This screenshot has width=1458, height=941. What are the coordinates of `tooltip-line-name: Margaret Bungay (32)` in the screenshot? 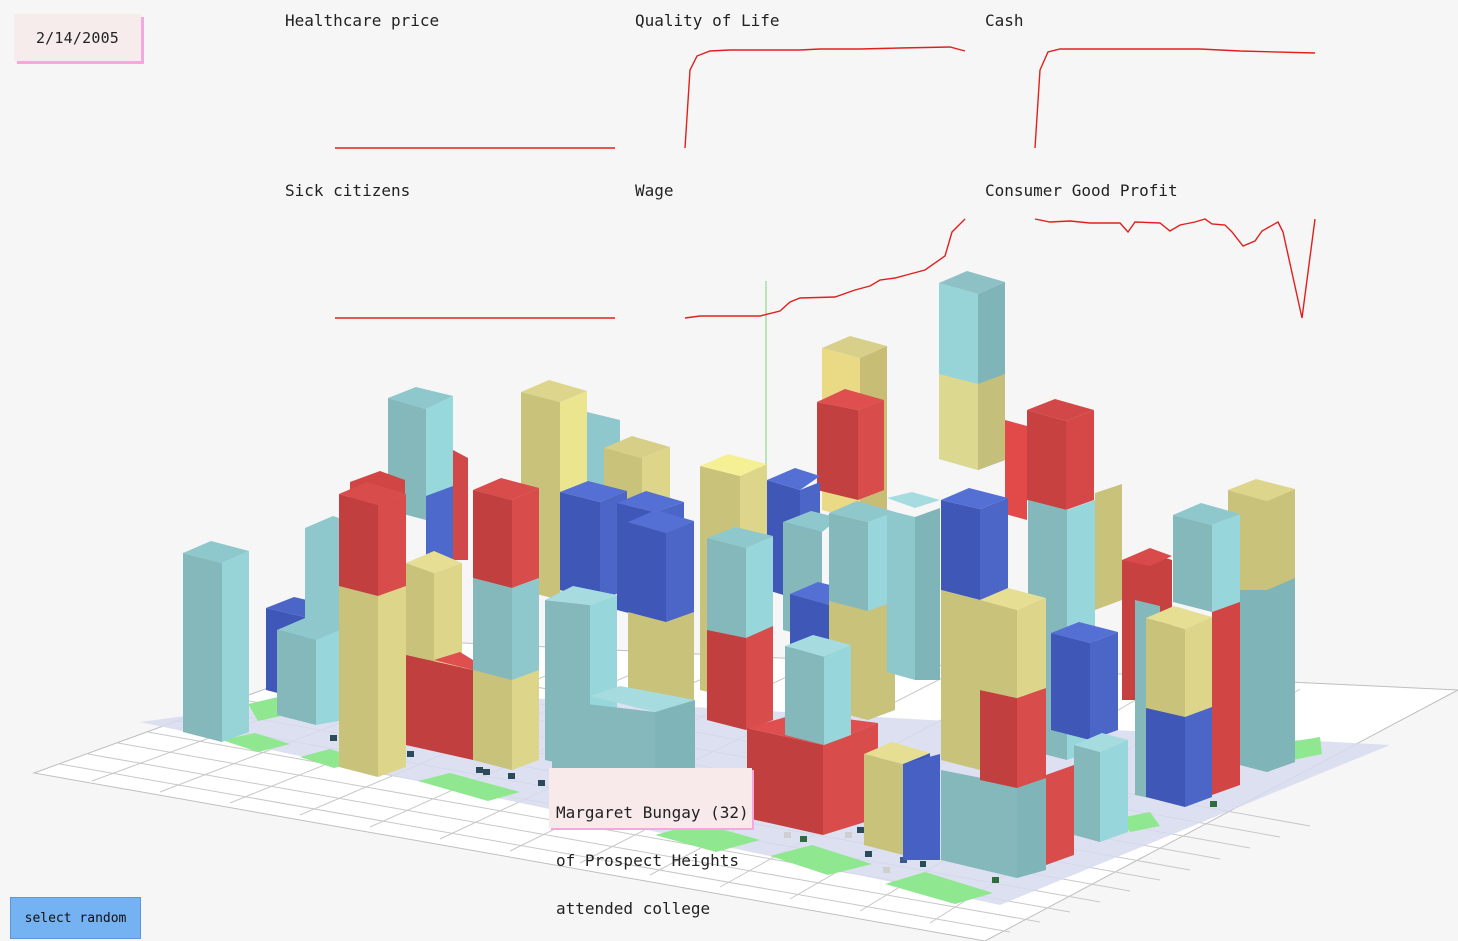 It's located at (652, 812).